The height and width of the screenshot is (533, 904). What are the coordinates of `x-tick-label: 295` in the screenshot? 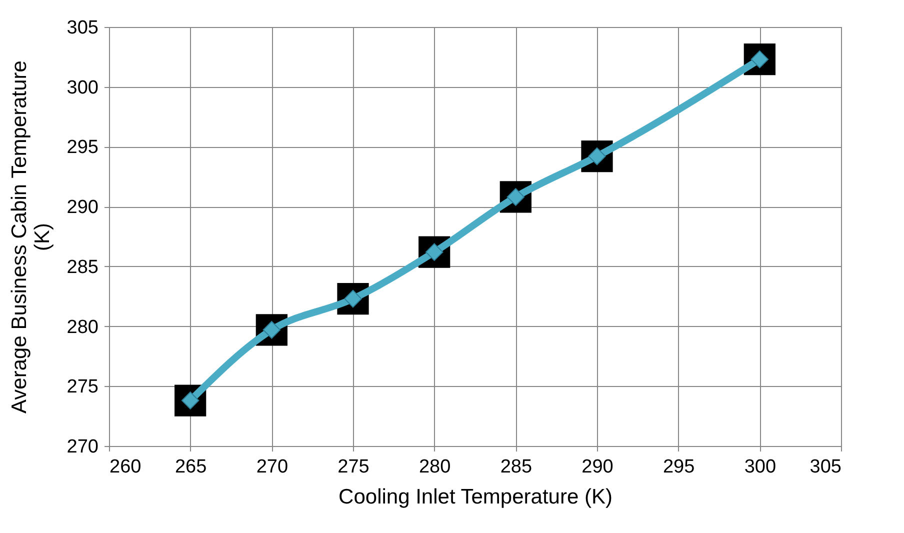 It's located at (678, 467).